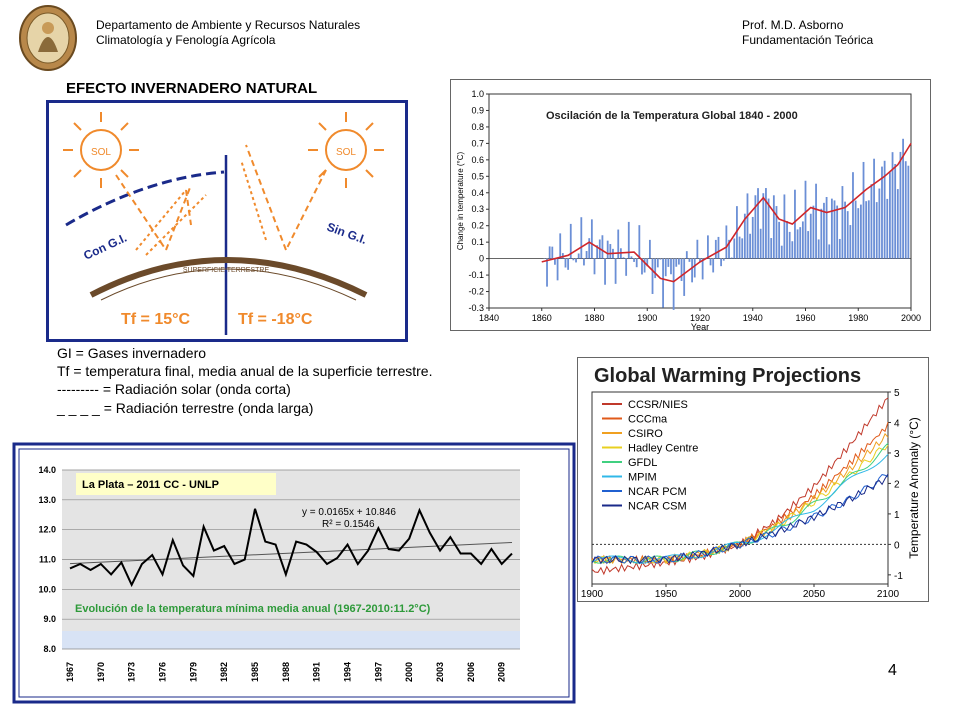 Image resolution: width=960 pixels, height=720 pixels. Describe the element at coordinates (645, 434) in the screenshot. I see `legend-entry: CSIRO` at that location.